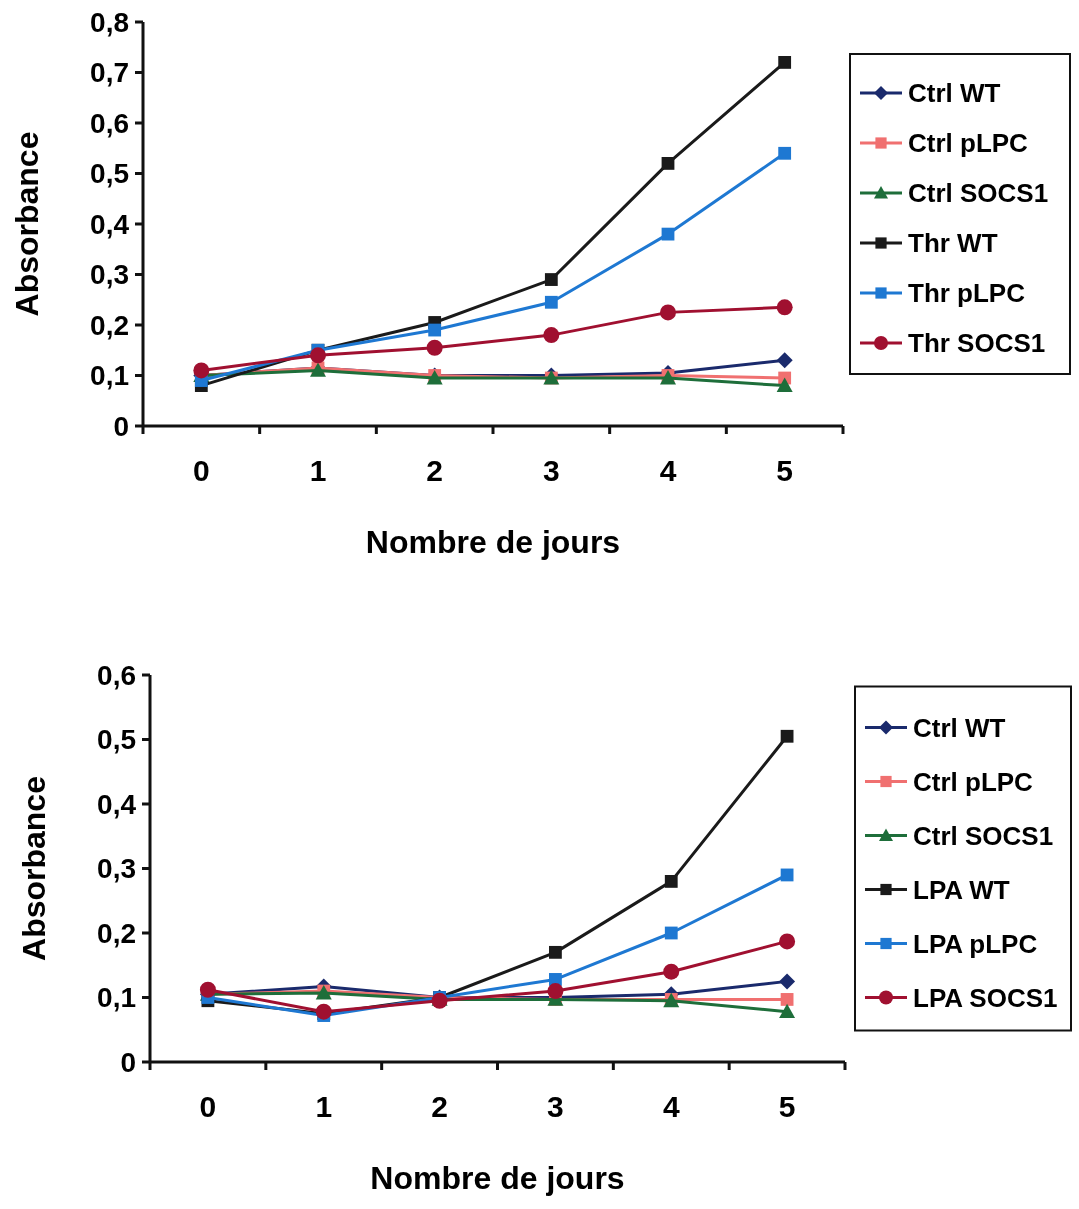  What do you see at coordinates (967, 293) in the screenshot?
I see `legend-label: Thr pLPC` at bounding box center [967, 293].